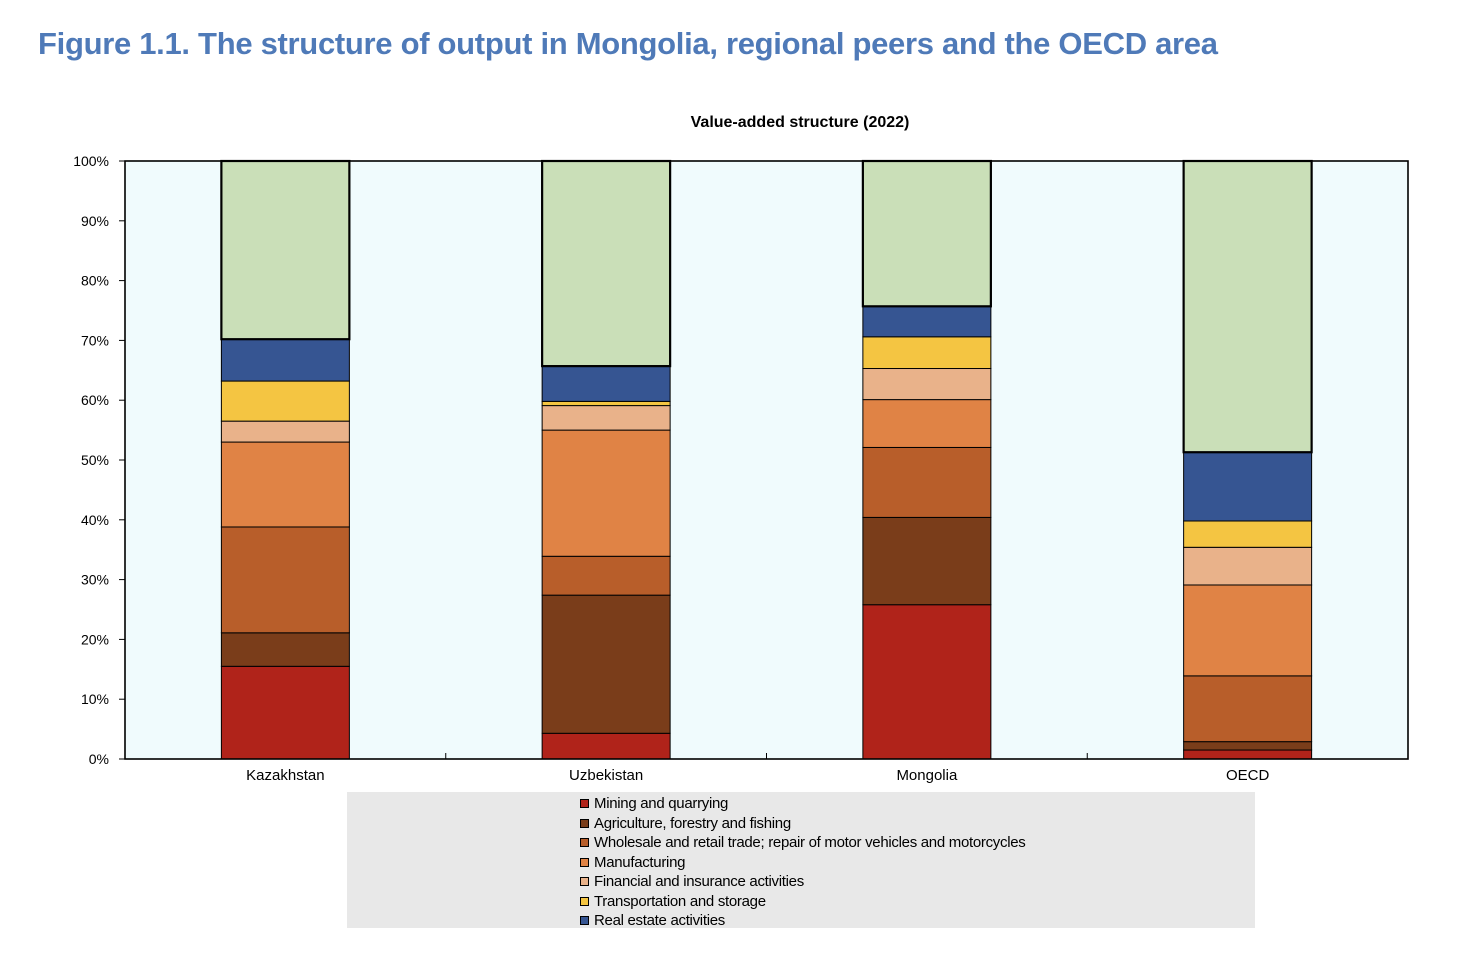  I want to click on y-tick-label: 20%, so click(95, 639).